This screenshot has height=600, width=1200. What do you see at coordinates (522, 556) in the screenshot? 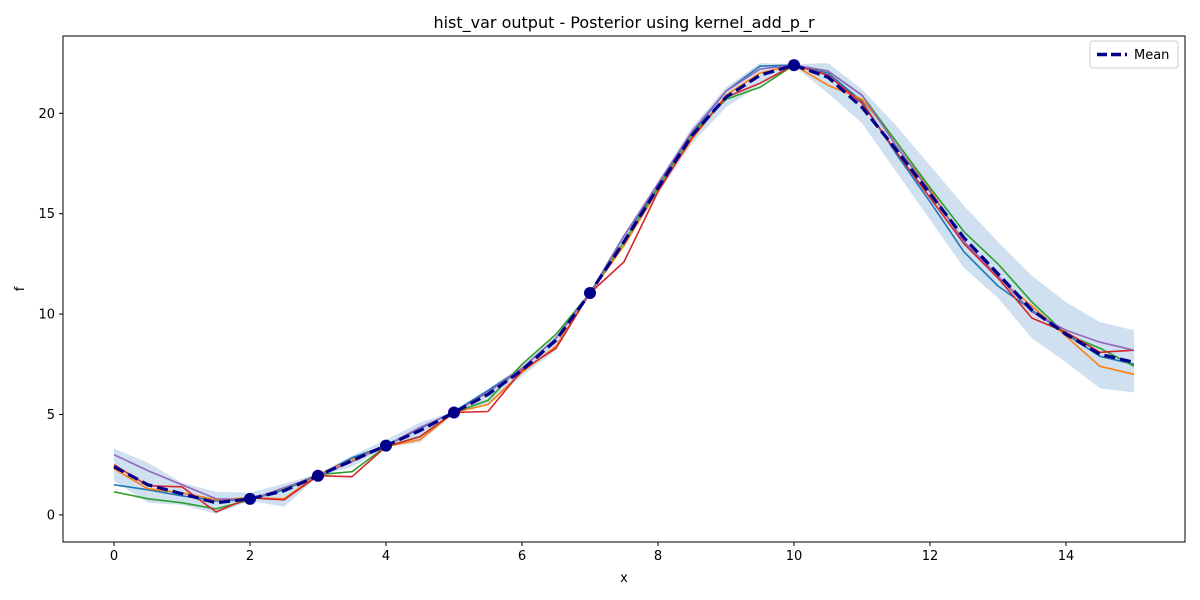
I see `x-tick-label: 6` at bounding box center [522, 556].